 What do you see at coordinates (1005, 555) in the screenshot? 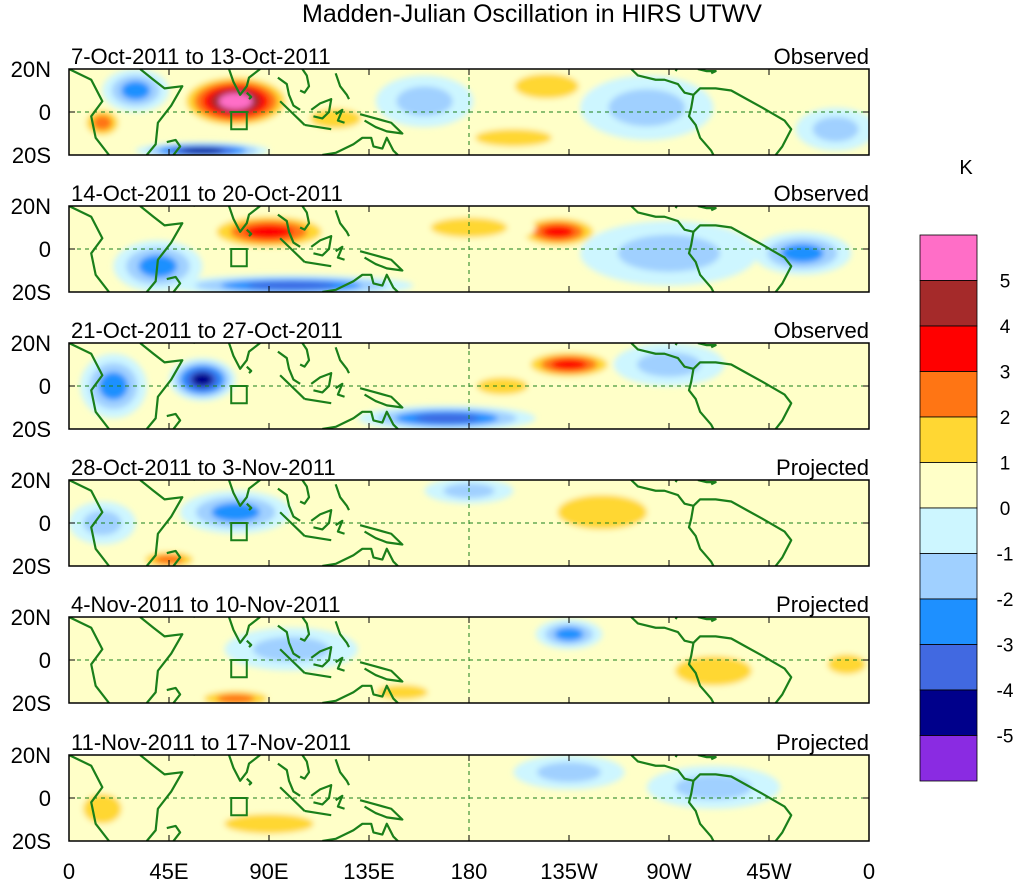
I see `colorbar-label: -1` at bounding box center [1005, 555].